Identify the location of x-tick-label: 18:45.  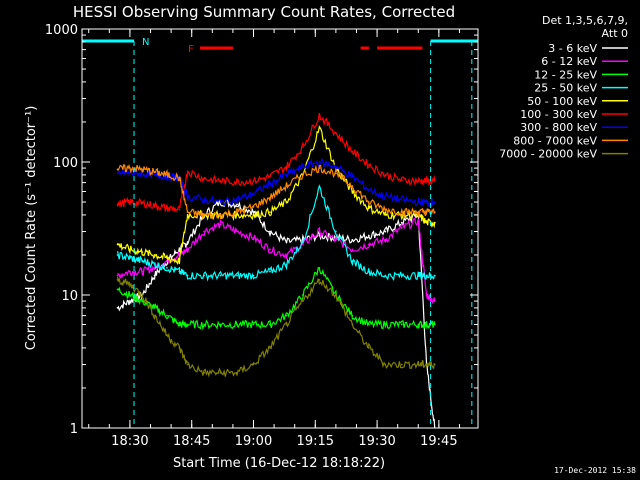
(191, 441).